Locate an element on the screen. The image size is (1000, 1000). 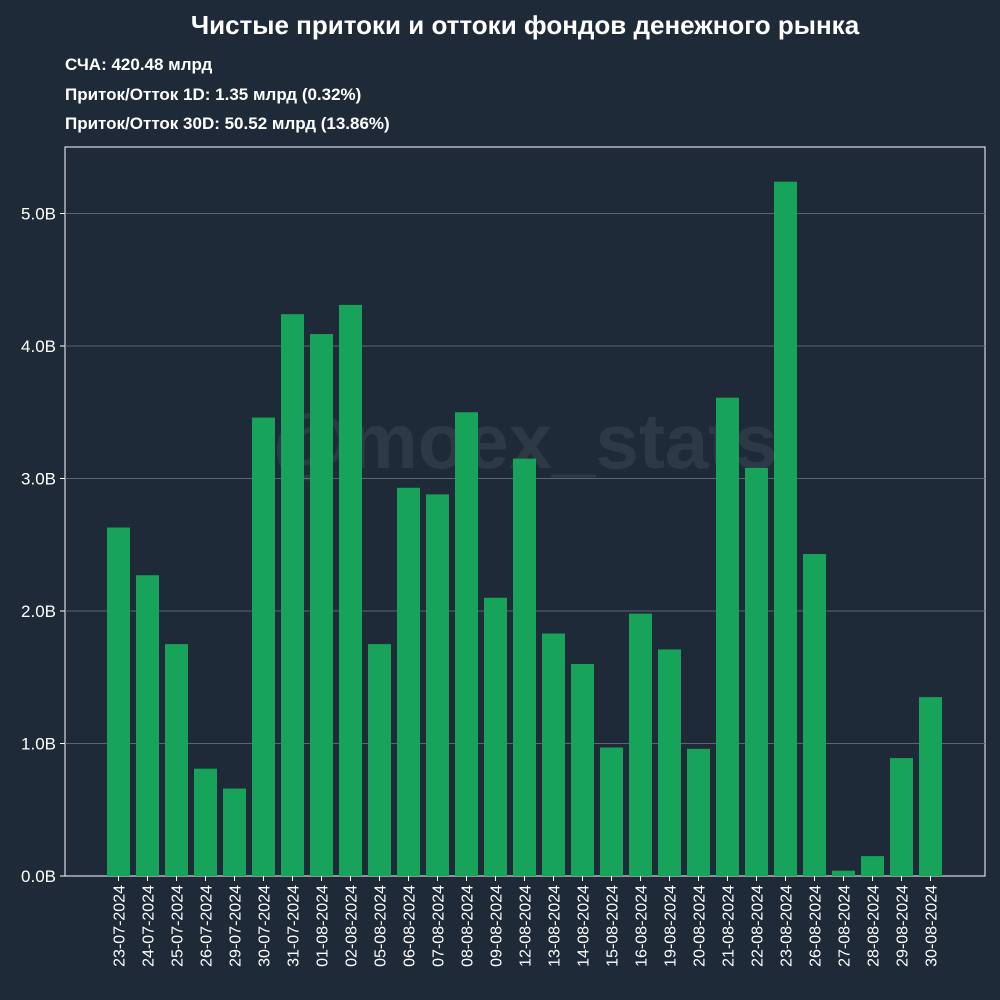
nav-stat: СЧА: 420.48 млрд is located at coordinates (139, 64).